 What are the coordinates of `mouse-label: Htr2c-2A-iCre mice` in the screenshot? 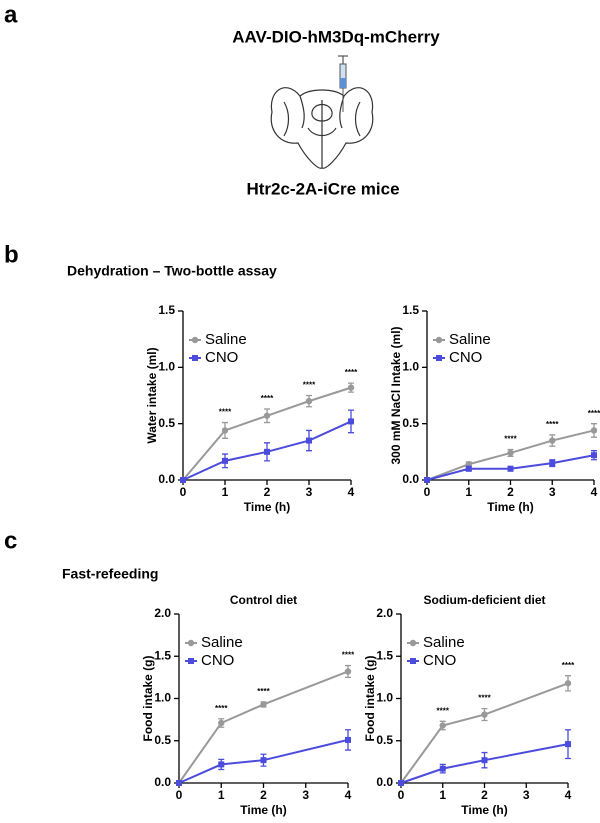 It's located at (322, 188).